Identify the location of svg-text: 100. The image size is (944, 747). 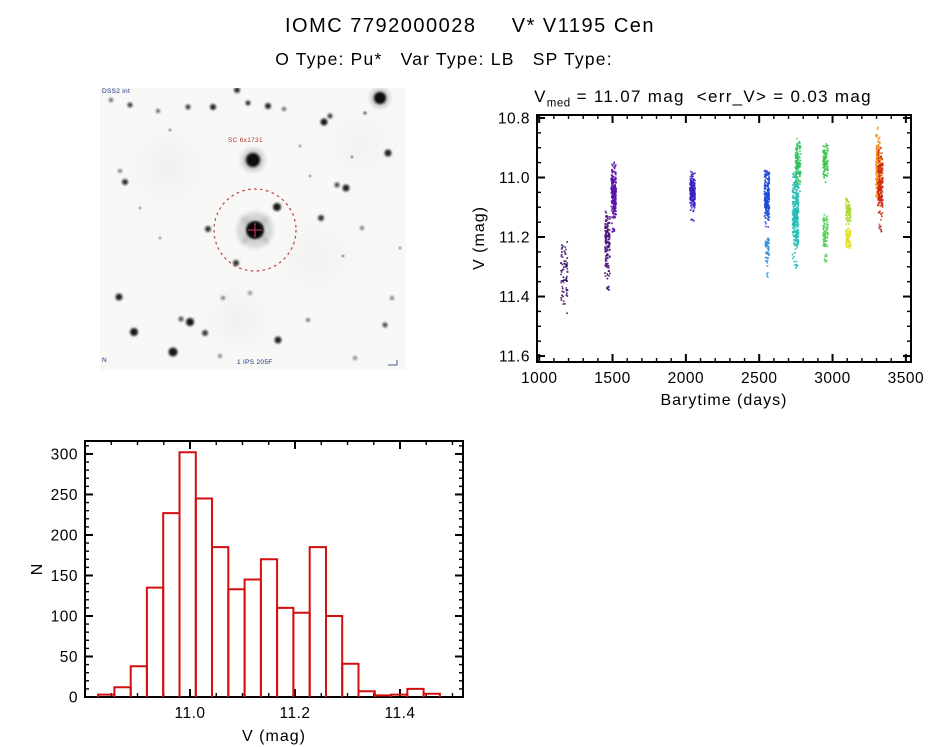
(64, 616).